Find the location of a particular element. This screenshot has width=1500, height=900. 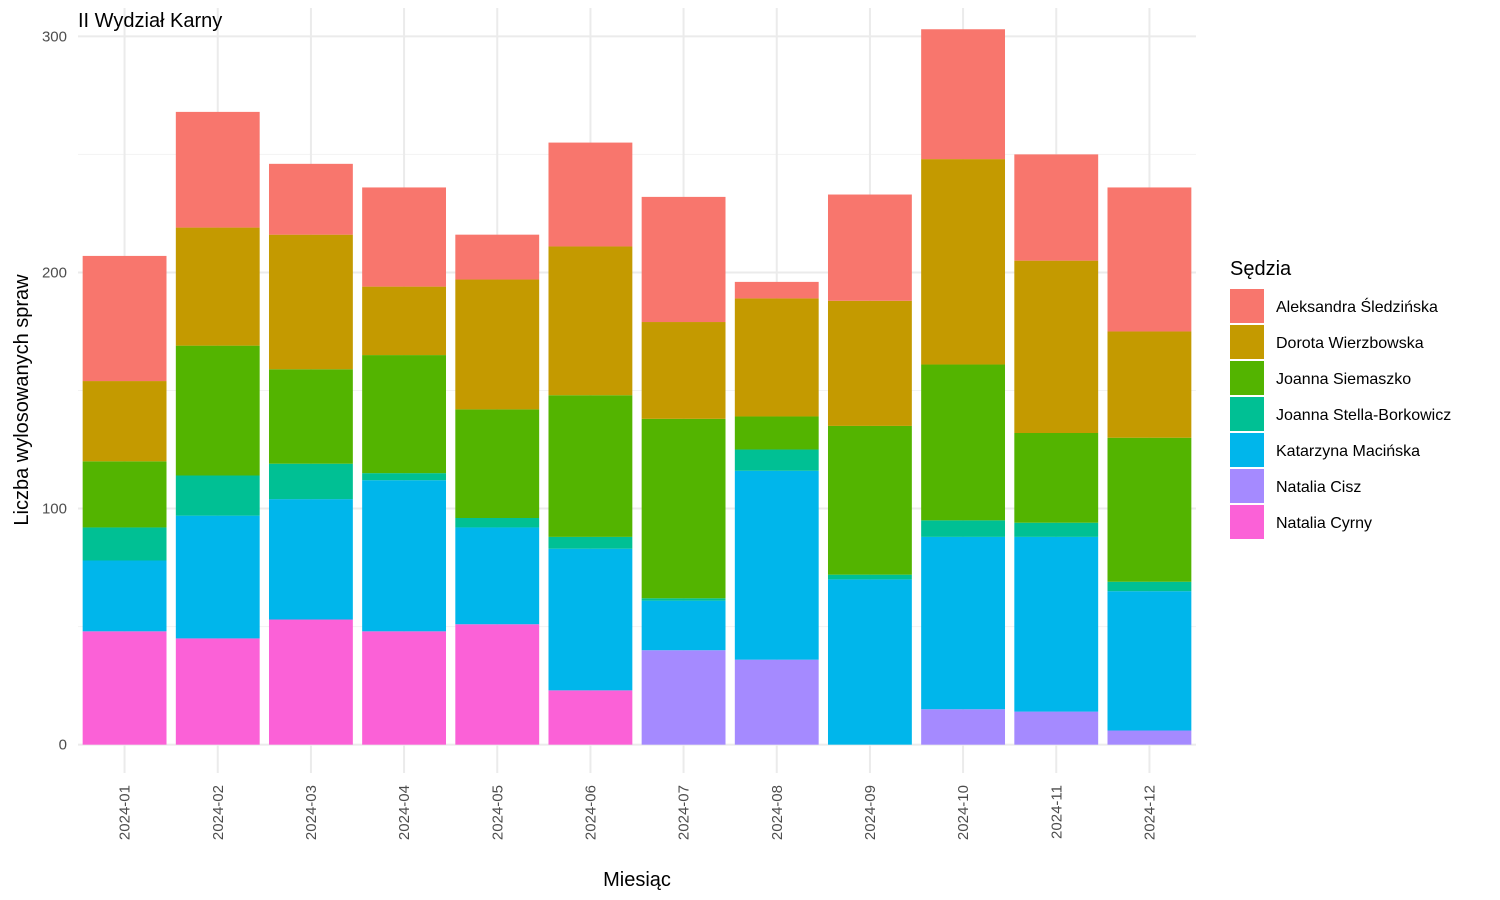

legend-label: Aleksandra Śledzińska is located at coordinates (1357, 306).